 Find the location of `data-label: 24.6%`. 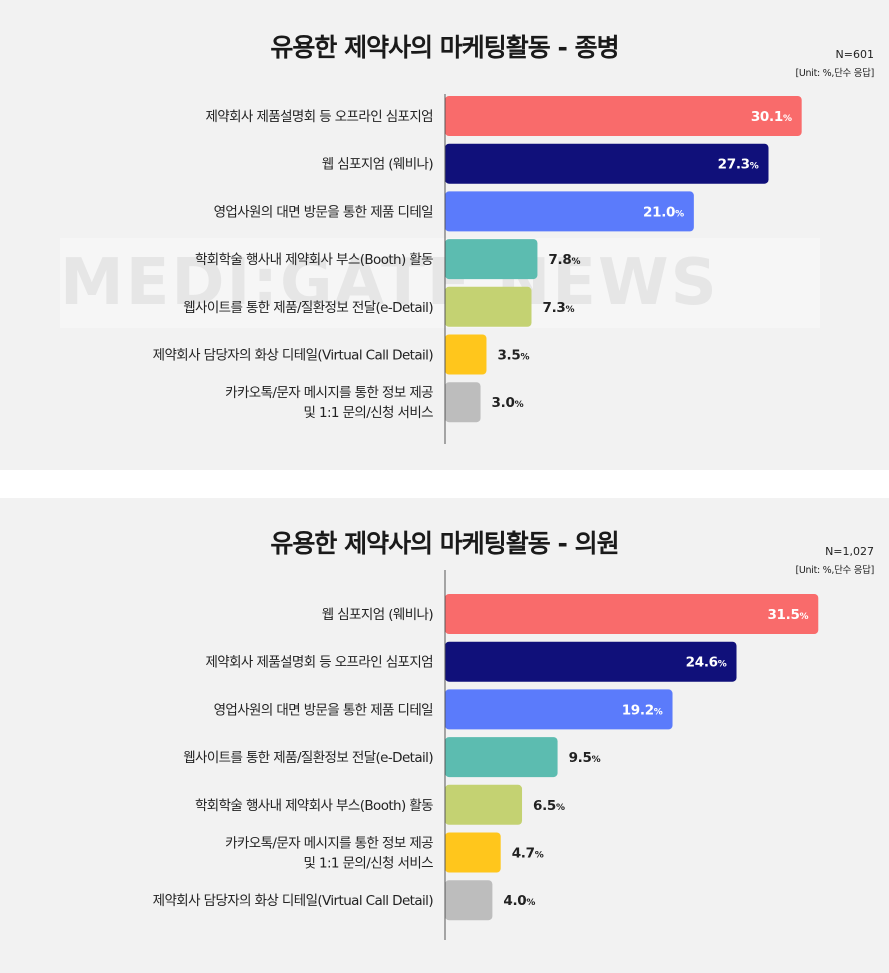

data-label: 24.6% is located at coordinates (706, 663).